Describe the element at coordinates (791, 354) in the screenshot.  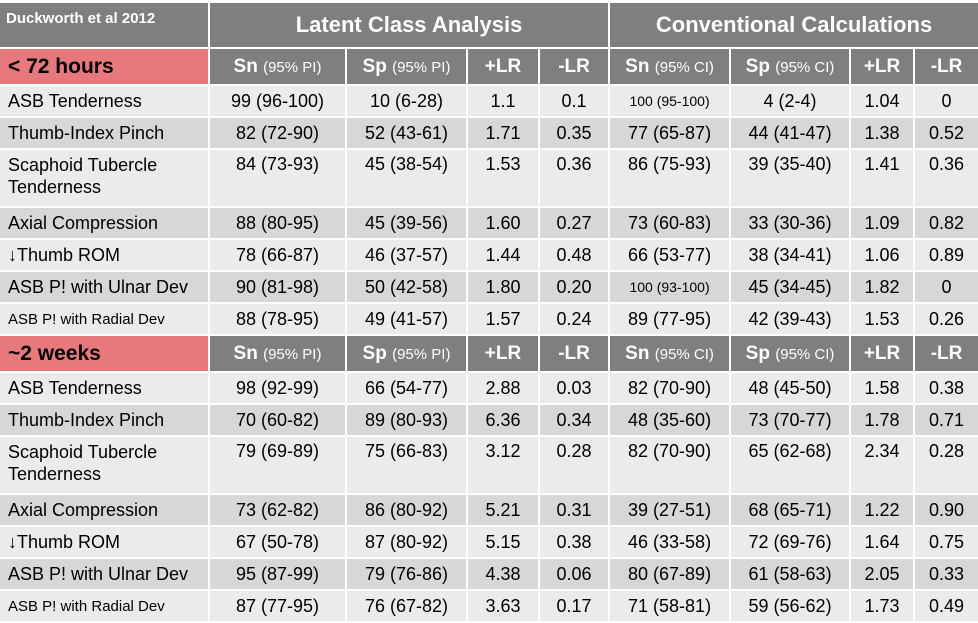
I see `col-header-sp: Sp (95% CI)` at that location.